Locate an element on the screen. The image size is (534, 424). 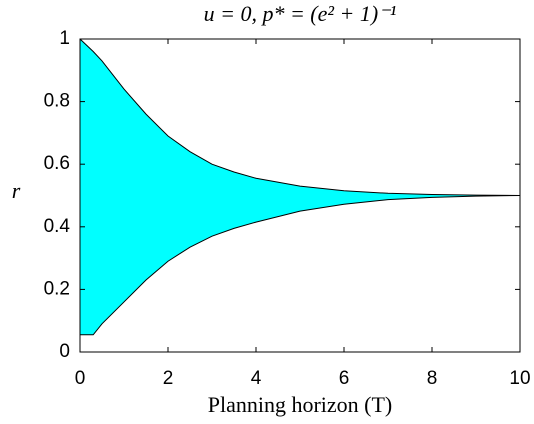
x-tick-label: 6 is located at coordinates (344, 378).